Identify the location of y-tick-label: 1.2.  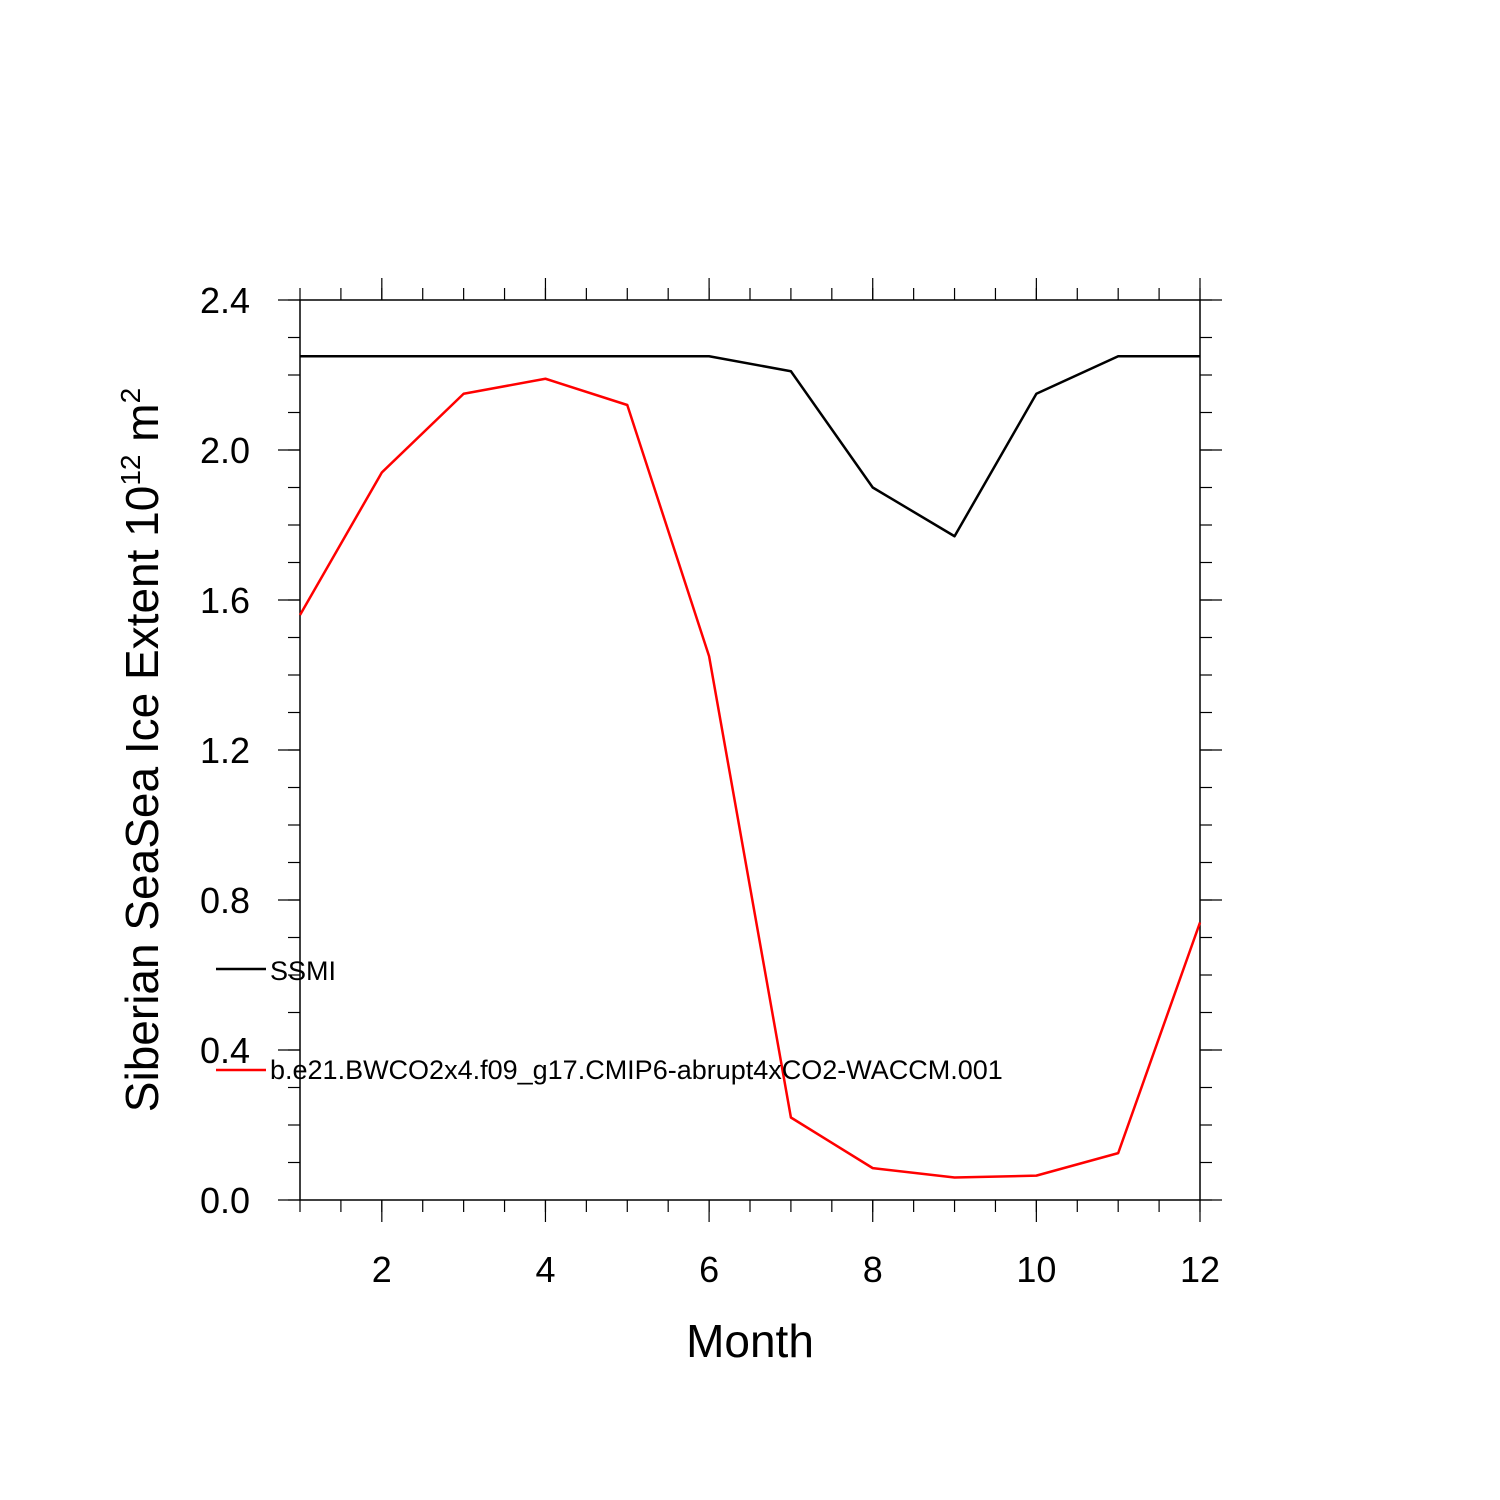
(225, 750).